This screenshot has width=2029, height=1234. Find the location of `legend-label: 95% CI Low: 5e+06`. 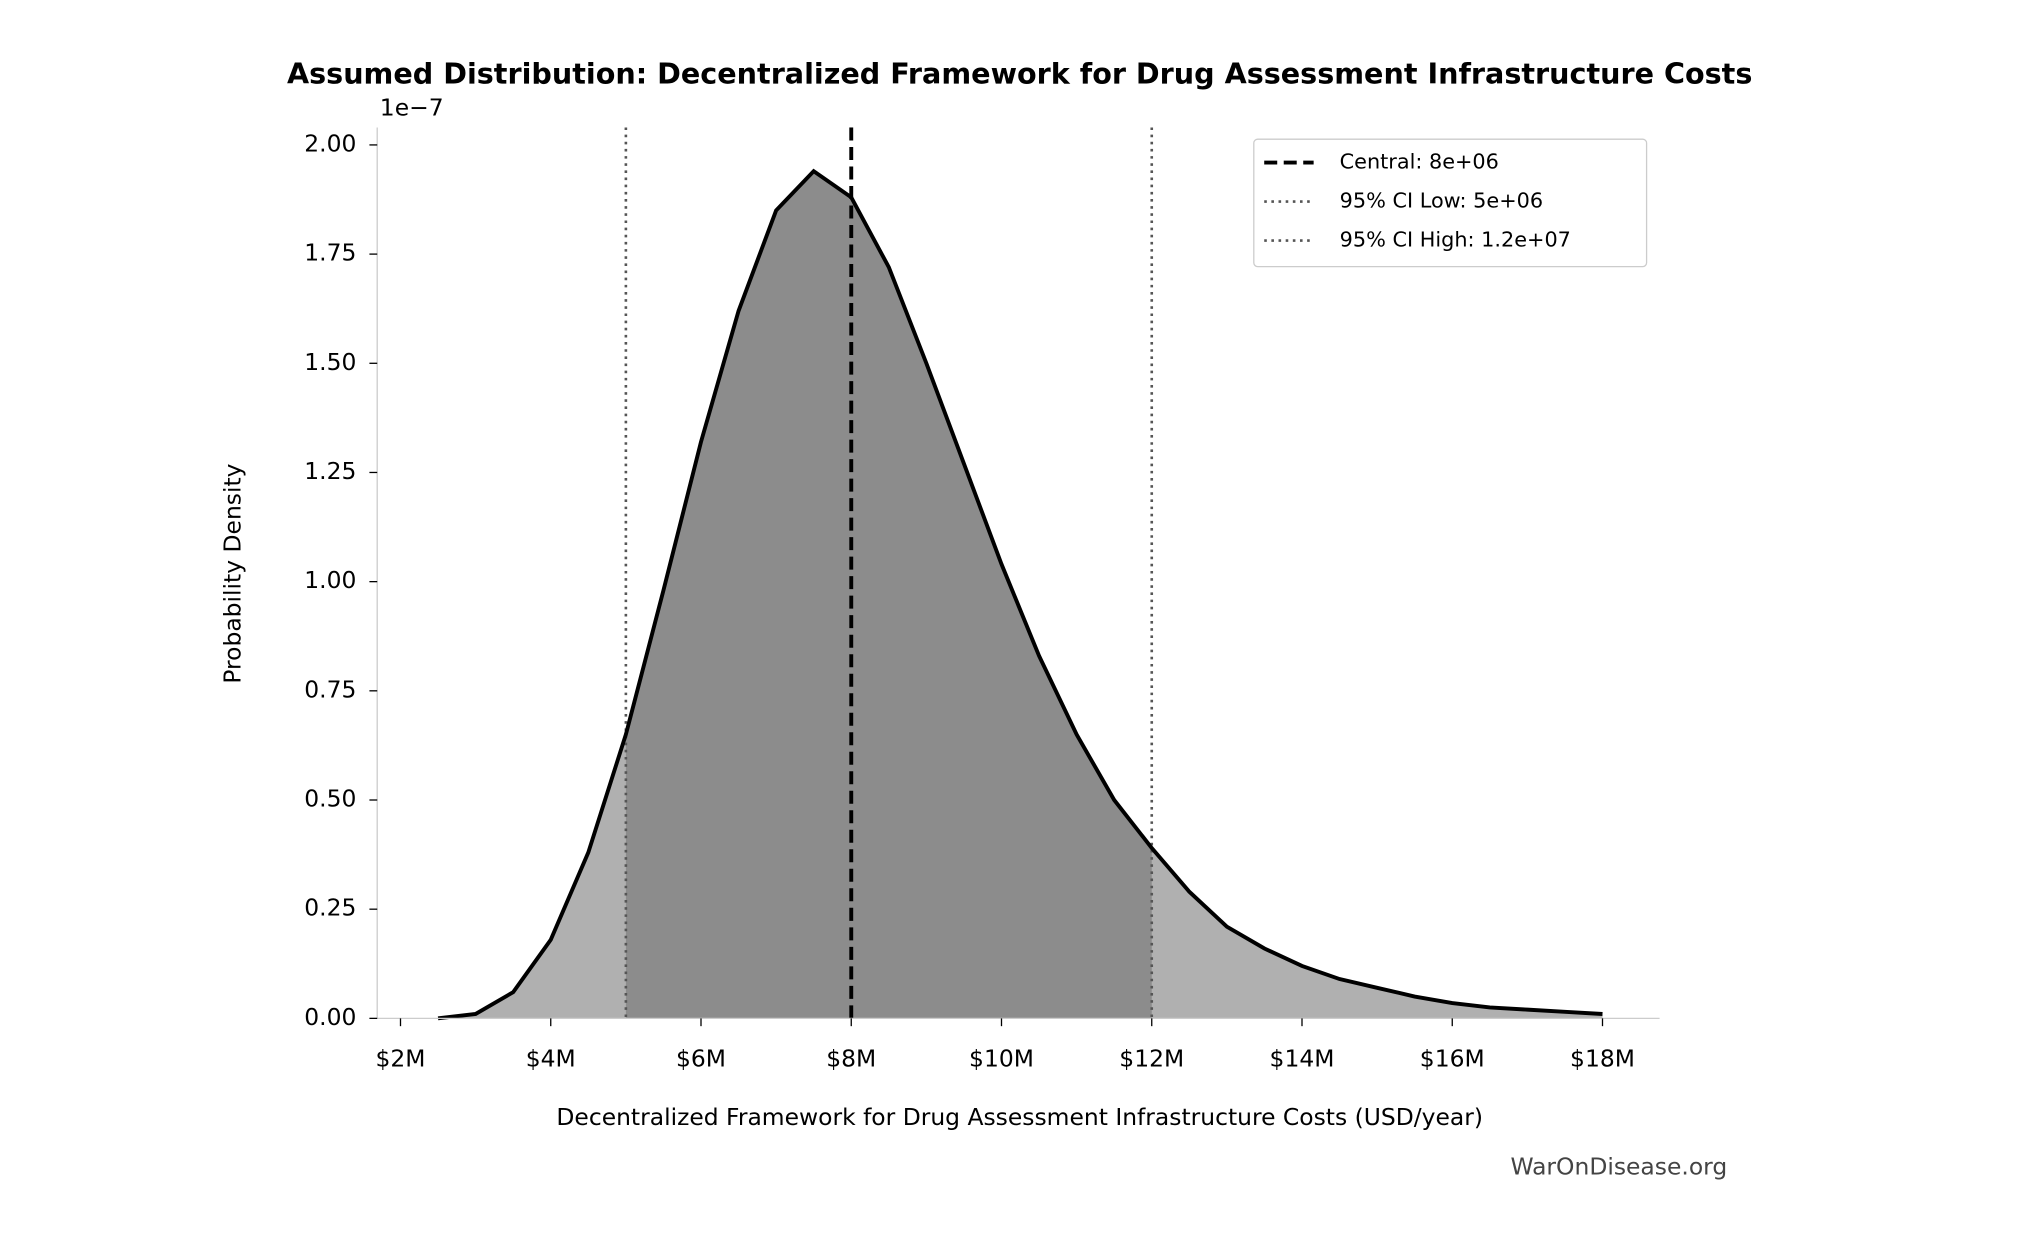

legend-label: 95% CI Low: 5e+06 is located at coordinates (1441, 201).